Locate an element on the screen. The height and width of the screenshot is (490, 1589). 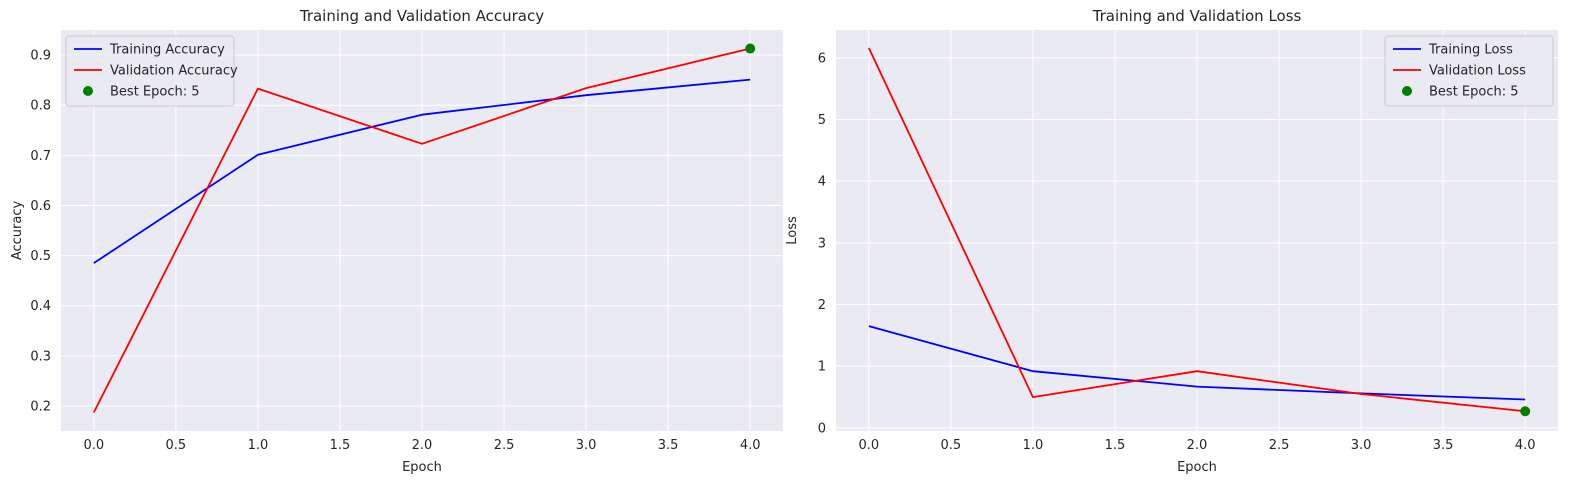
chart-title: Training and Validation Accuracy is located at coordinates (421, 16).